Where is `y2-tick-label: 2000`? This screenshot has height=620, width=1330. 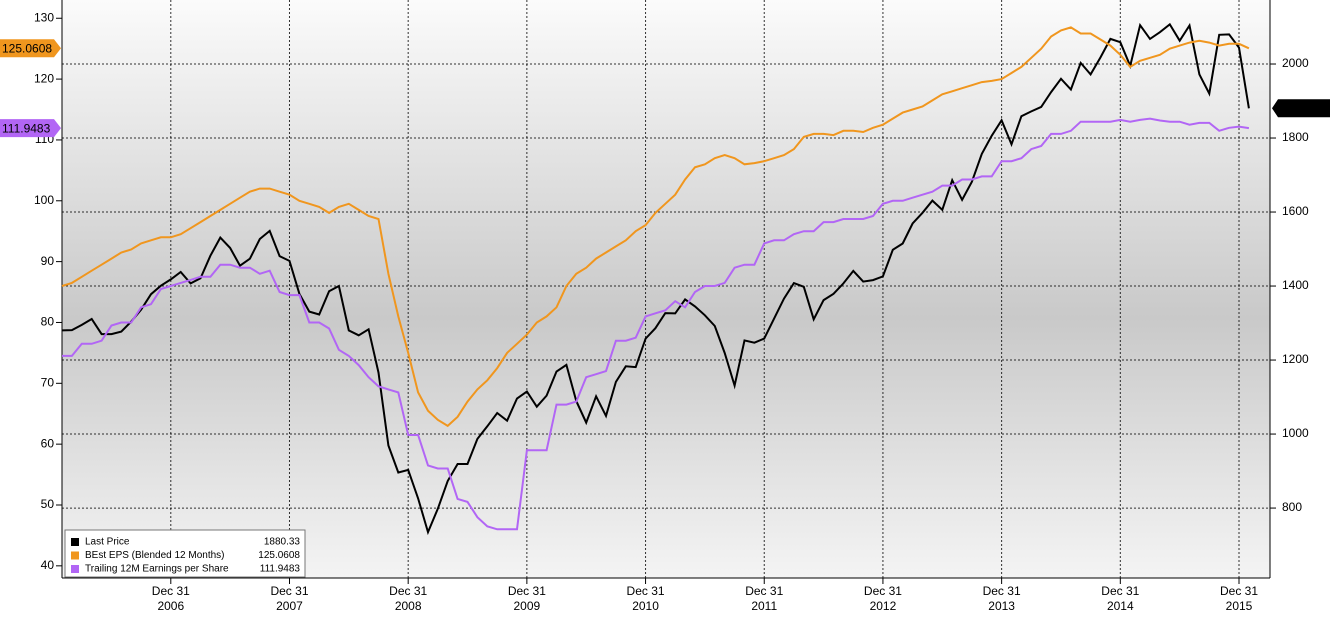
y2-tick-label: 2000 is located at coordinates (1295, 63).